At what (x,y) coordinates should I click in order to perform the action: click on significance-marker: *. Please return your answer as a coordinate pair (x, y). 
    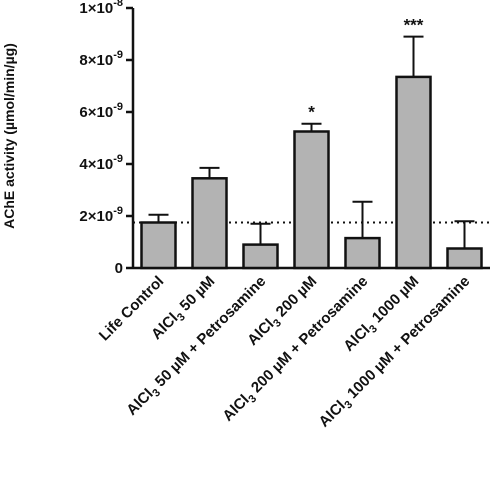
    Looking at the image, I should click on (311, 112).